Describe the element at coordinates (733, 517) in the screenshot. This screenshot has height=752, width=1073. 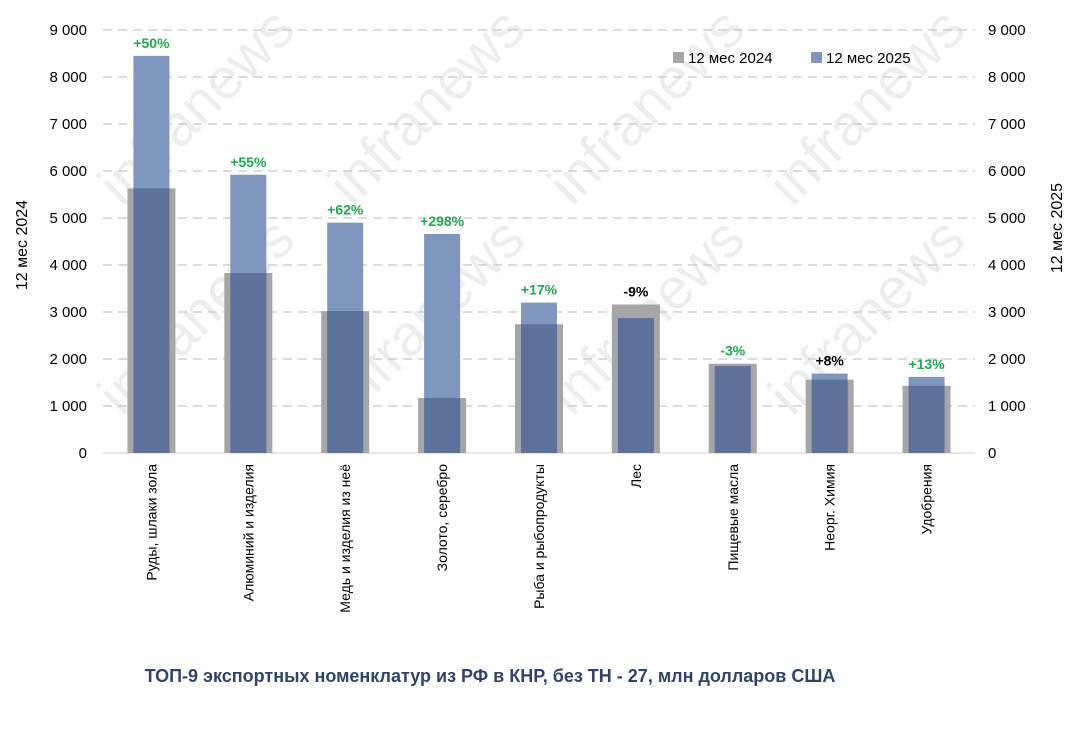
I see `category-label: Пищевые масла` at that location.